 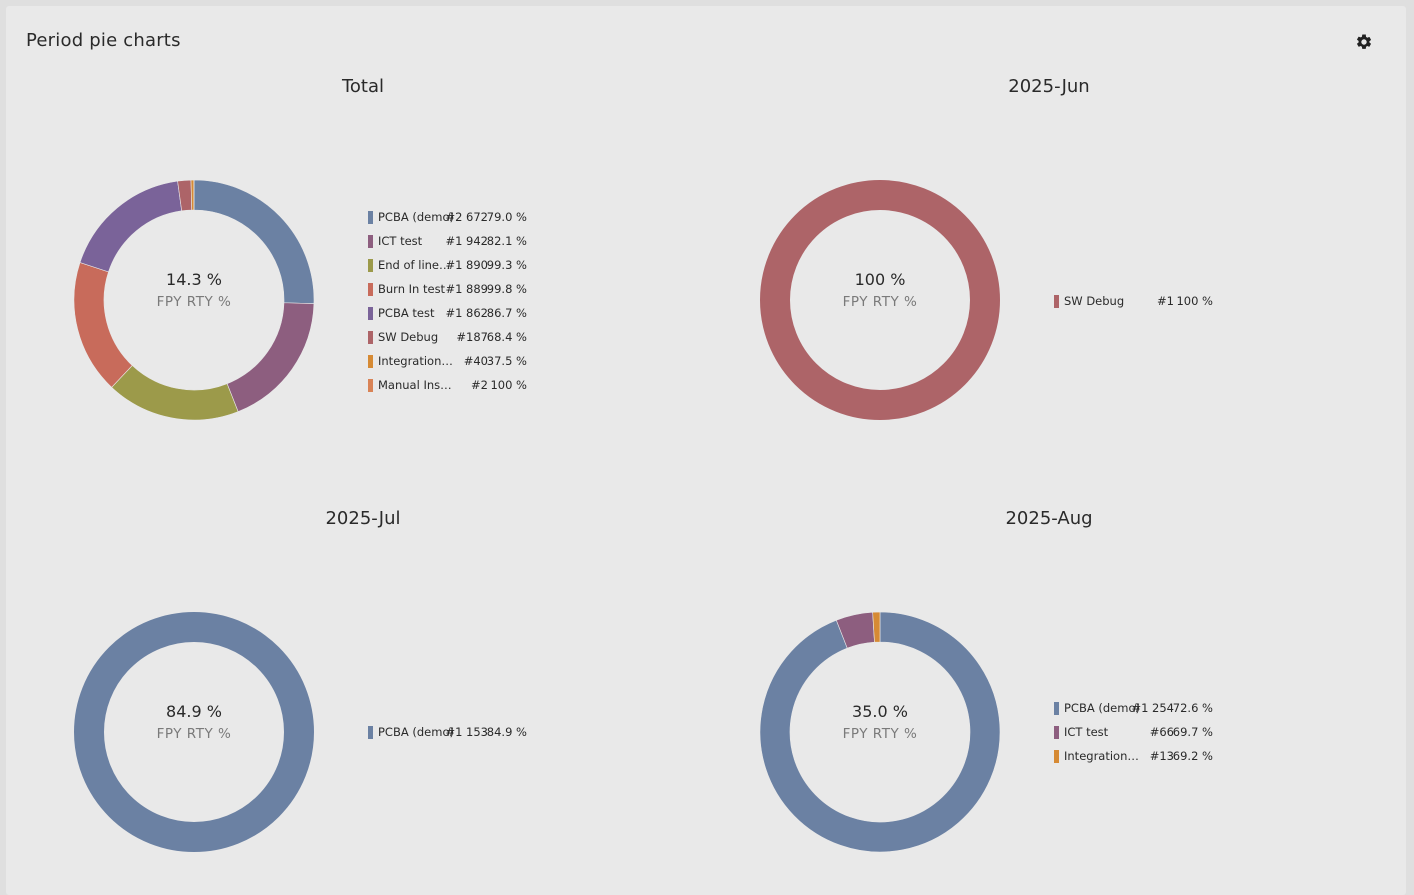 I want to click on legend-count: #1 862, so click(x=466, y=313).